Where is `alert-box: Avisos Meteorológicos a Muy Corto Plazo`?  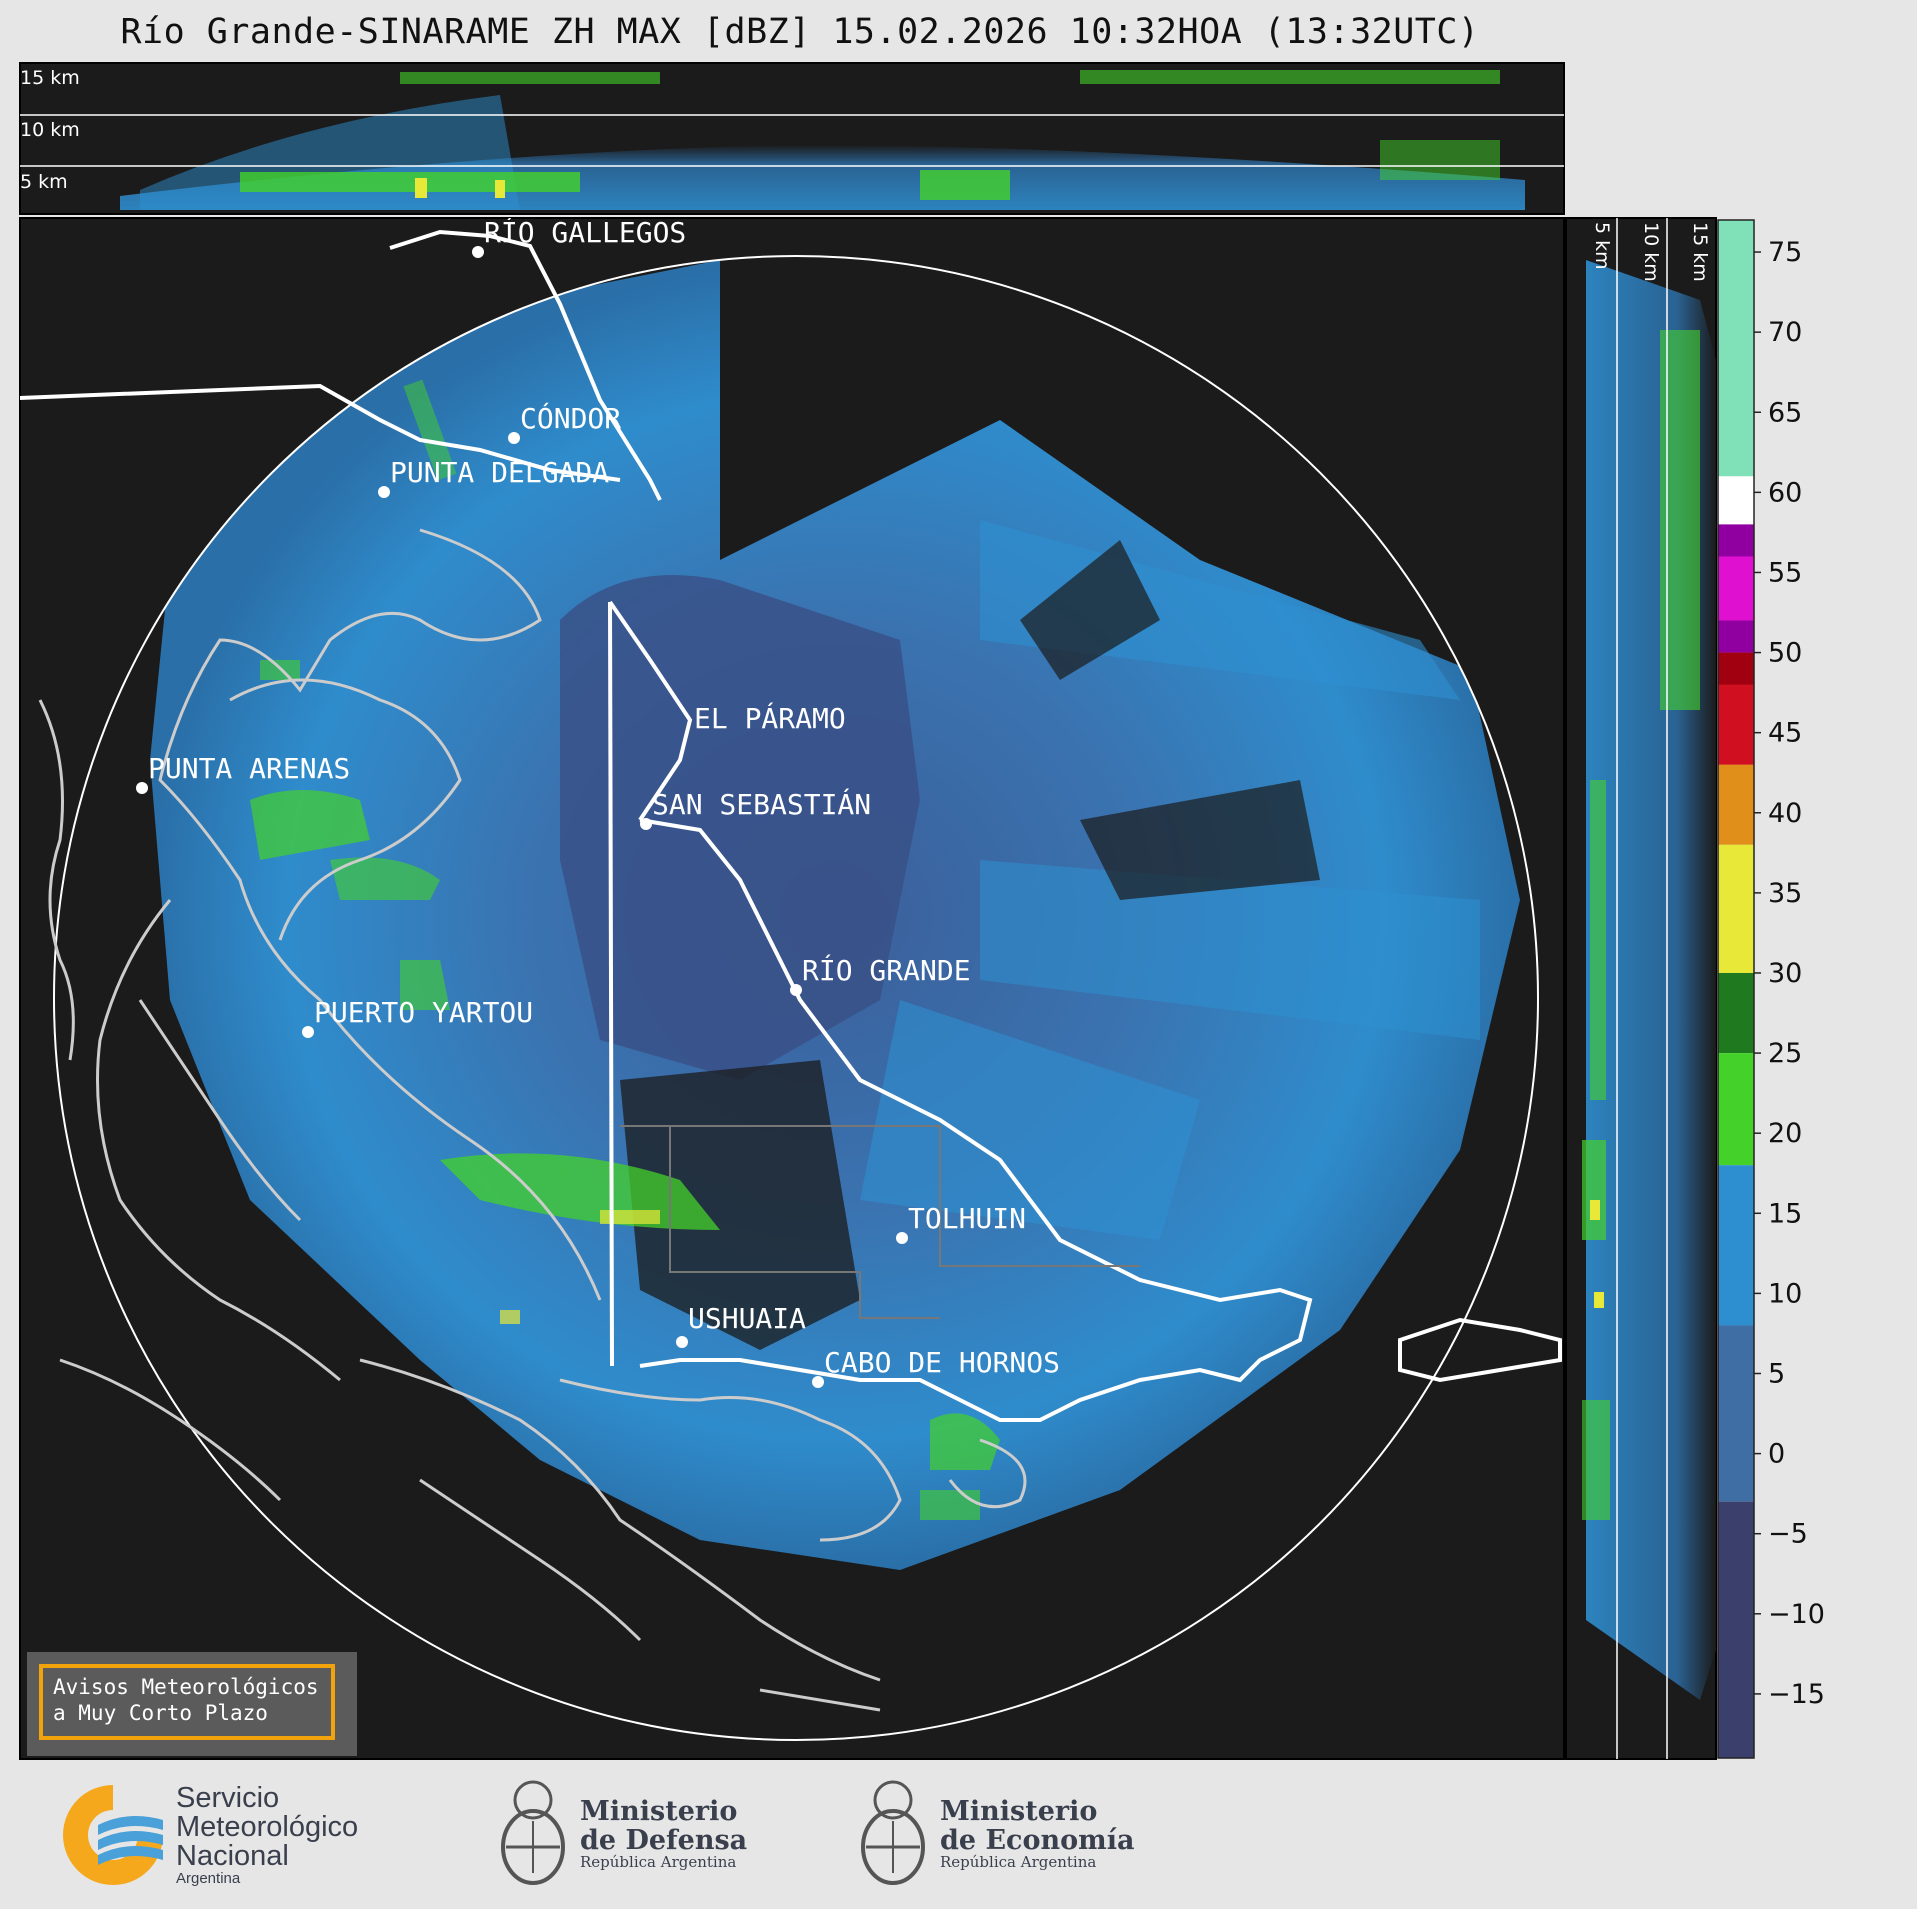 alert-box: Avisos Meteorológicos a Muy Corto Plazo is located at coordinates (192, 1704).